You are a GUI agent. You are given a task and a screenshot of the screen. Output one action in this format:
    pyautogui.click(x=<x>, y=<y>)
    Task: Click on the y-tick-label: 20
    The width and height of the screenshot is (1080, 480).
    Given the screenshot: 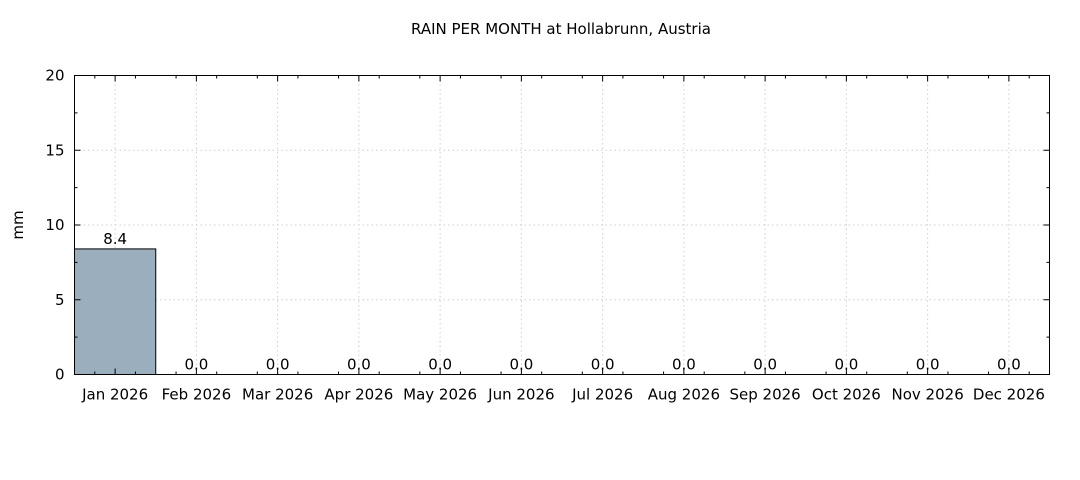 What is the action you would take?
    pyautogui.click(x=54, y=76)
    